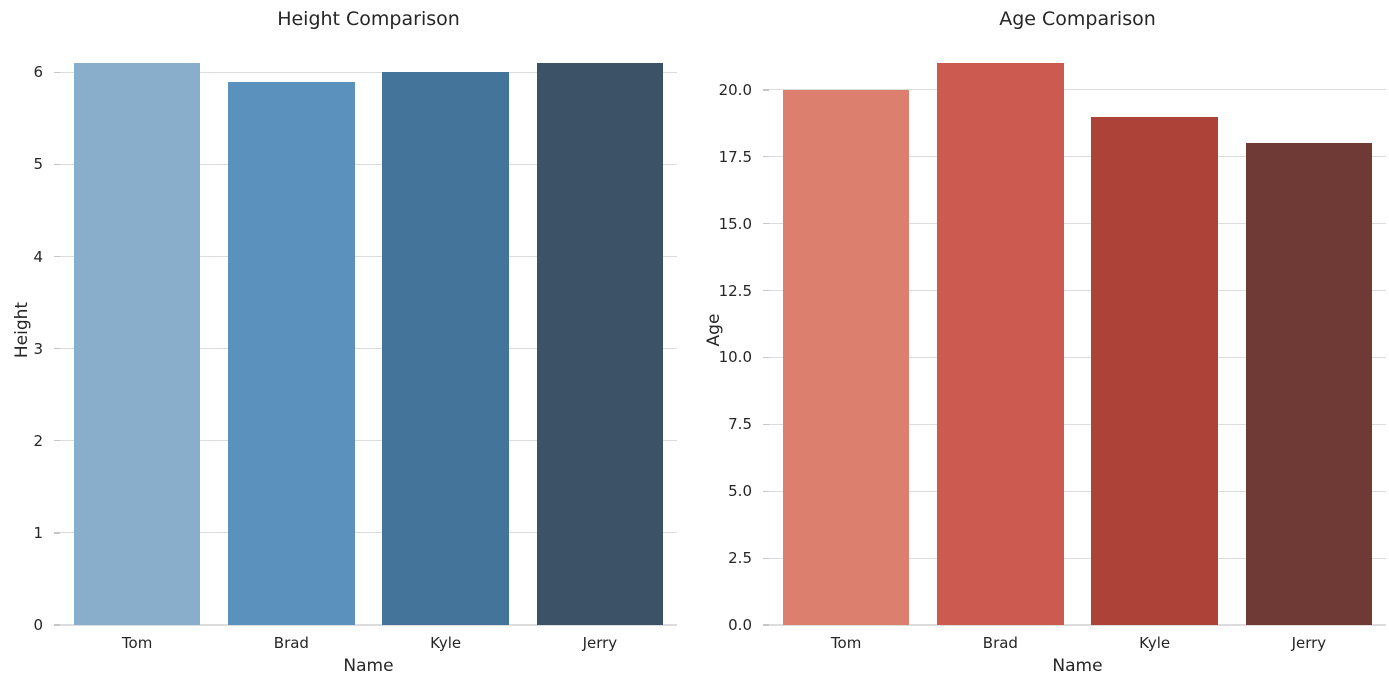 The image size is (1389, 690). I want to click on y-tick-label: 12.5, so click(735, 290).